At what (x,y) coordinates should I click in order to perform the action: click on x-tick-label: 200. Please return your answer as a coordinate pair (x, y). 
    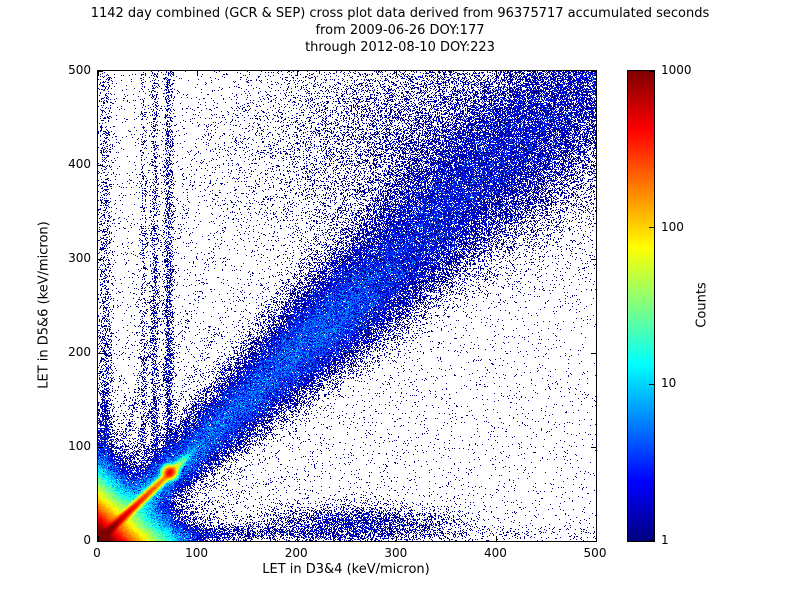
    Looking at the image, I should click on (296, 553).